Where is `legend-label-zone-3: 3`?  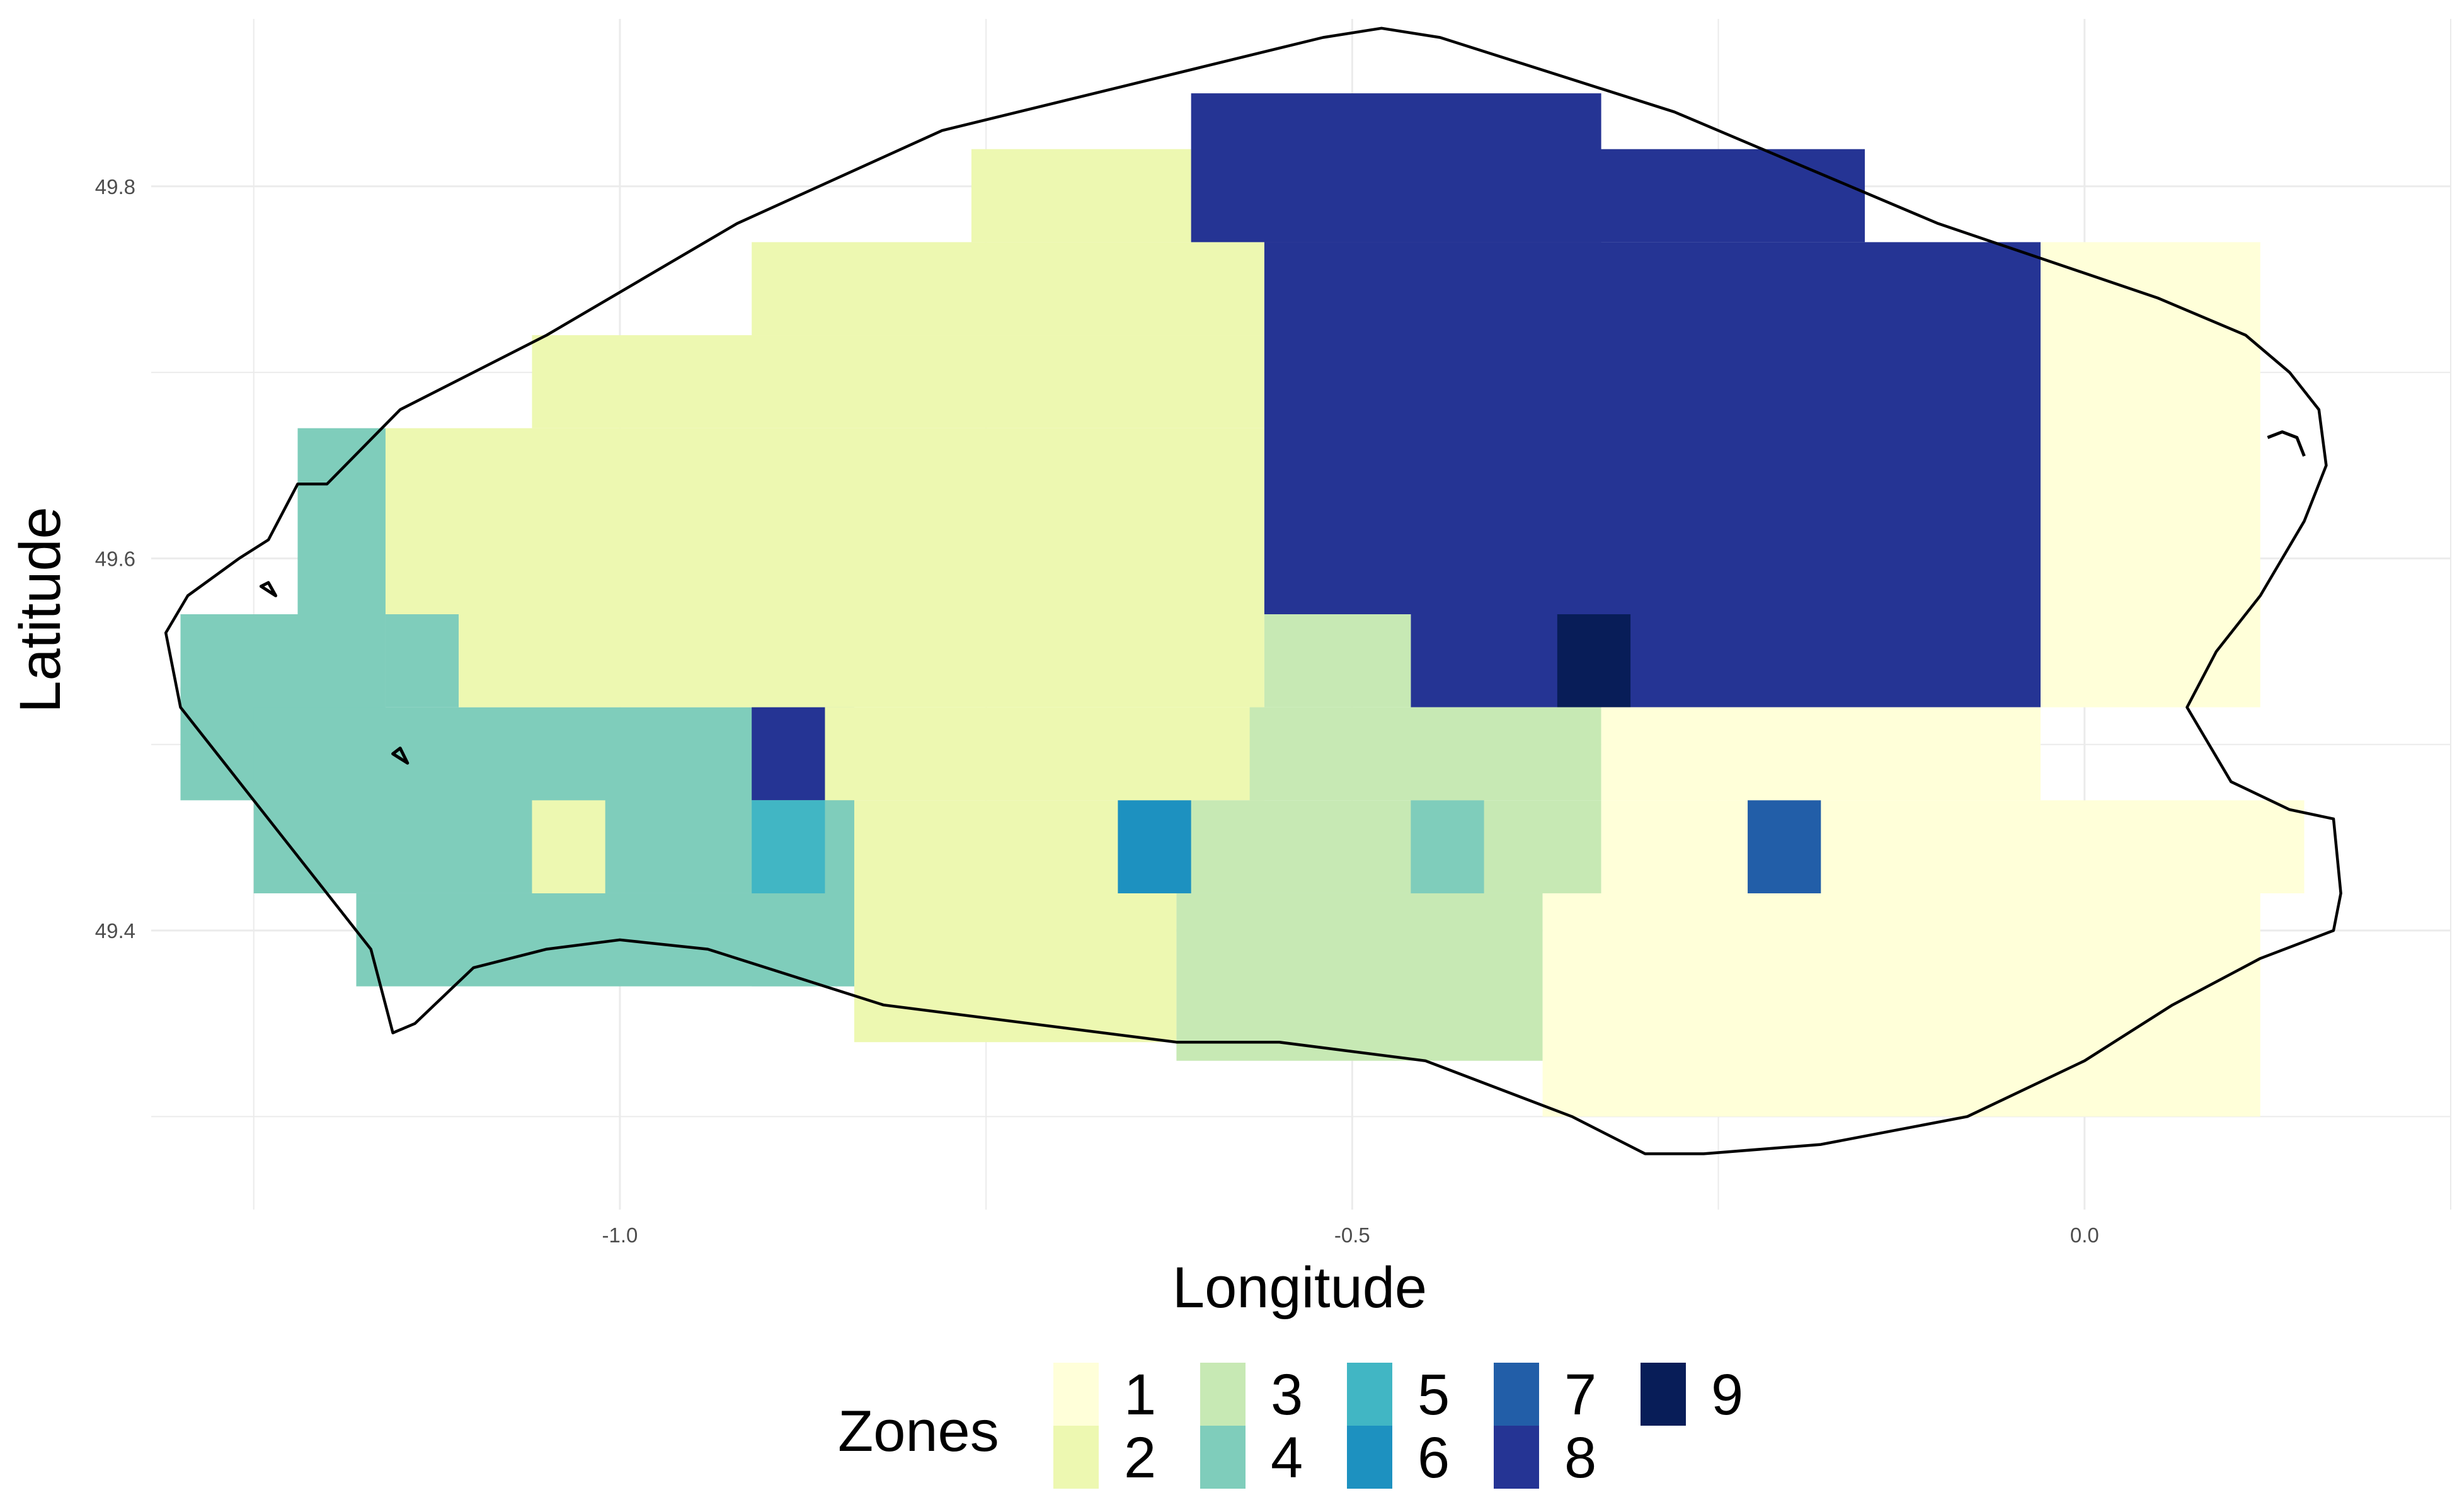
legend-label-zone-3: 3 is located at coordinates (1287, 1395).